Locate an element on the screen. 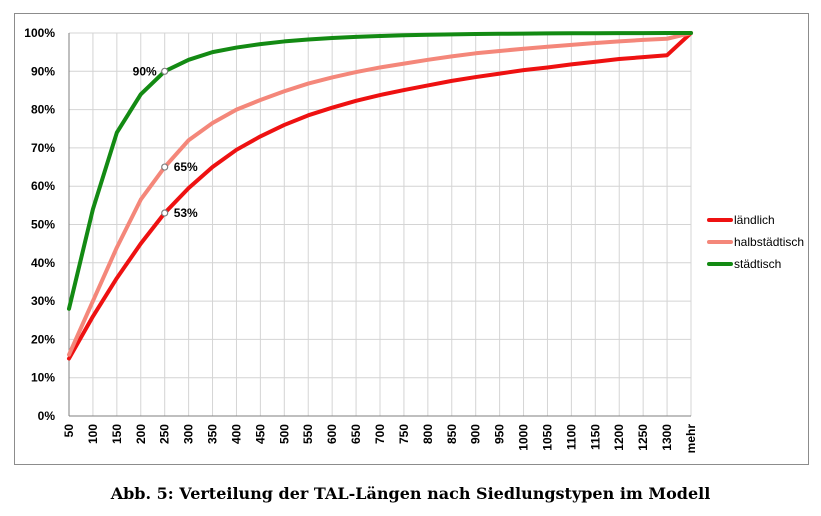 The image size is (821, 516). x-tick-label: 800 is located at coordinates (428, 434).